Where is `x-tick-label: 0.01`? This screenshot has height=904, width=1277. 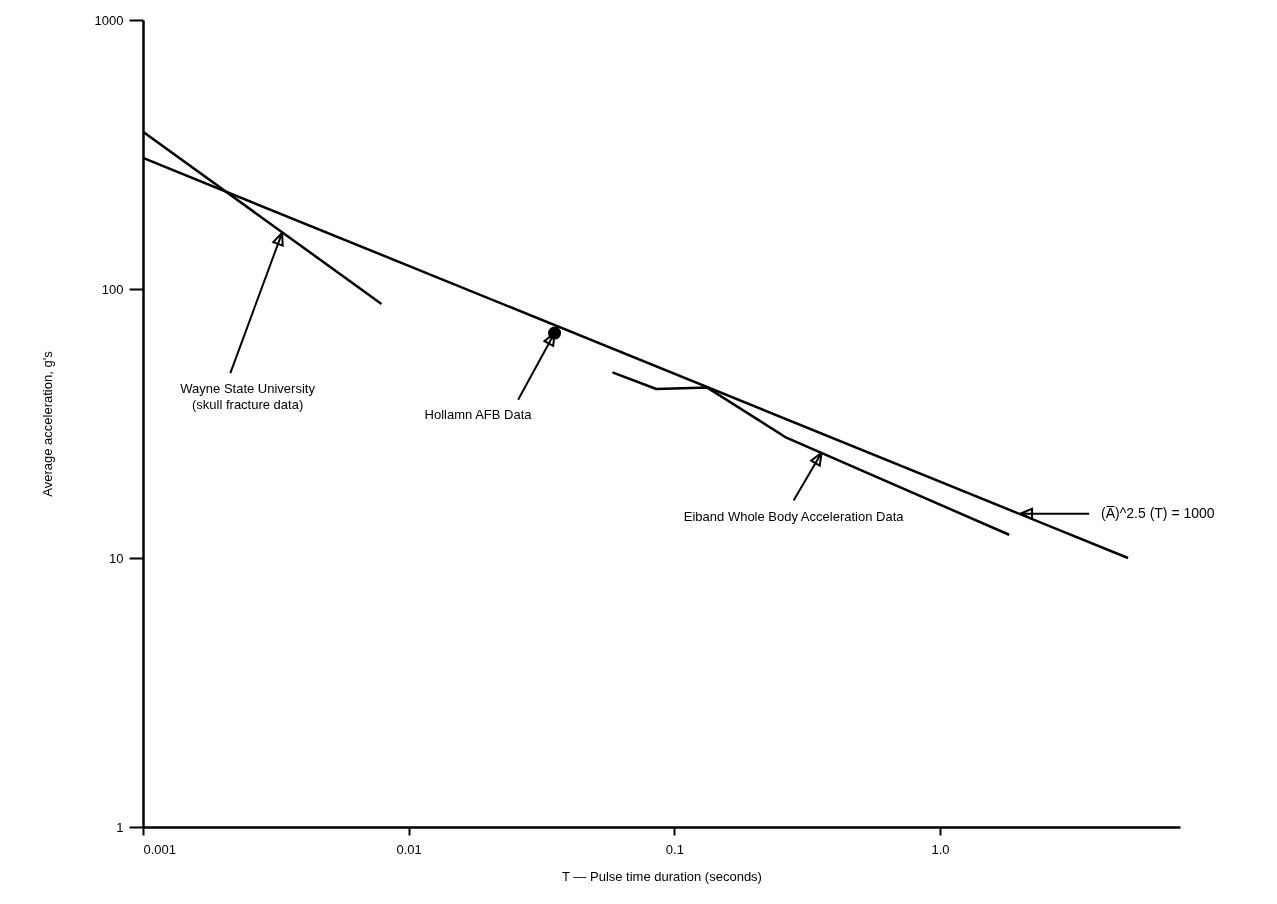 x-tick-label: 0.01 is located at coordinates (409, 849).